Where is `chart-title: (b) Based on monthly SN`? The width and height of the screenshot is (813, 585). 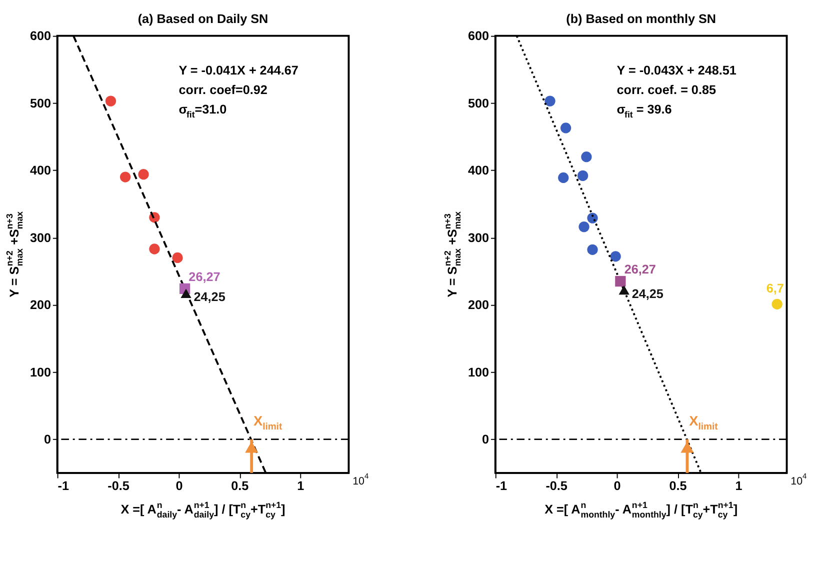 chart-title: (b) Based on monthly SN is located at coordinates (641, 19).